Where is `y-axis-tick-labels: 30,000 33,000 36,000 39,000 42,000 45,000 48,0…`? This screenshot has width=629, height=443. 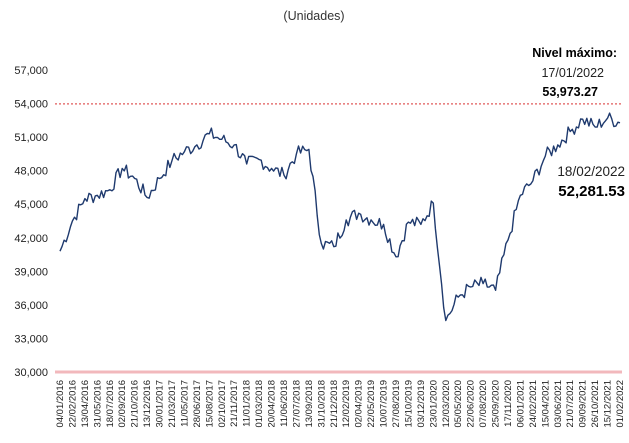 y-axis-tick-labels: 30,000 33,000 36,000 39,000 42,000 45,000 48,0… is located at coordinates (31, 222).